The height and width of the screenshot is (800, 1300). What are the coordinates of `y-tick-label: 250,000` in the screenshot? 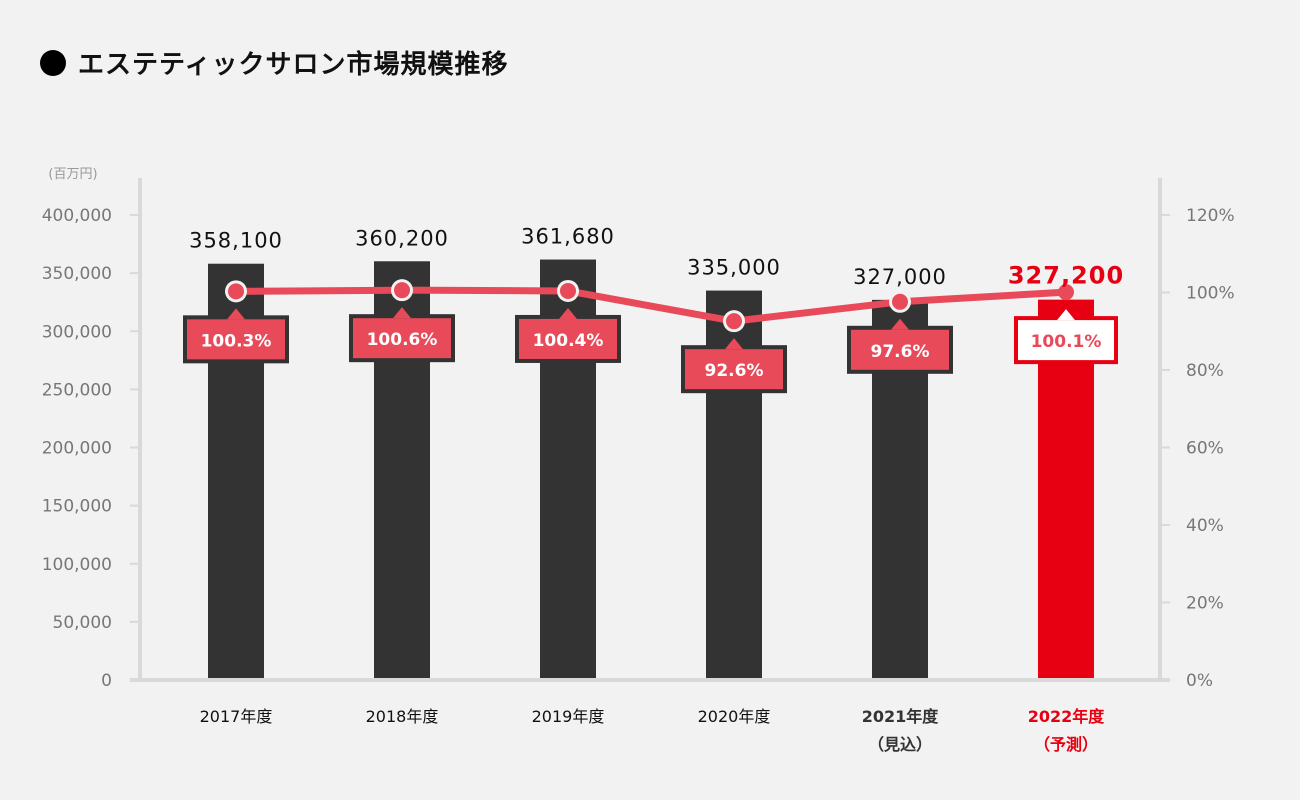 It's located at (77, 390).